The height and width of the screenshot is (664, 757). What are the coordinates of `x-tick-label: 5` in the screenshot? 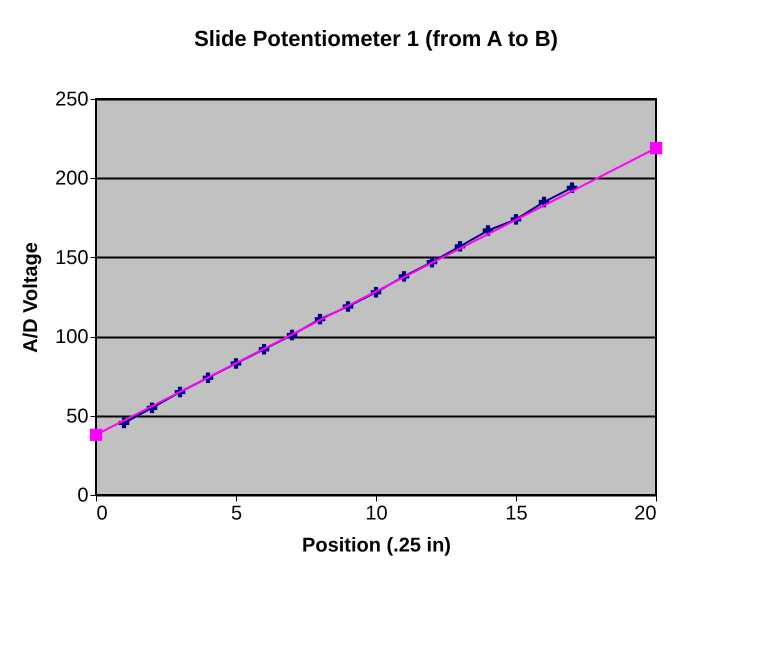 It's located at (236, 513).